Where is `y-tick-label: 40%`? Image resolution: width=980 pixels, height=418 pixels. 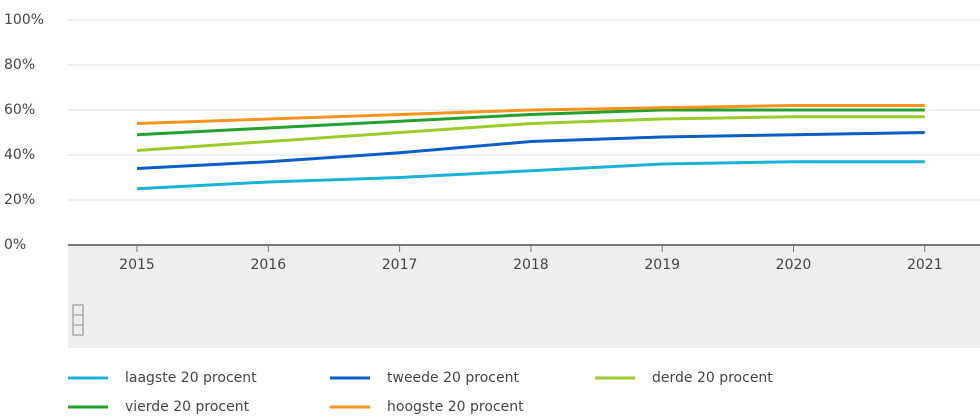 y-tick-label: 40% is located at coordinates (19, 155).